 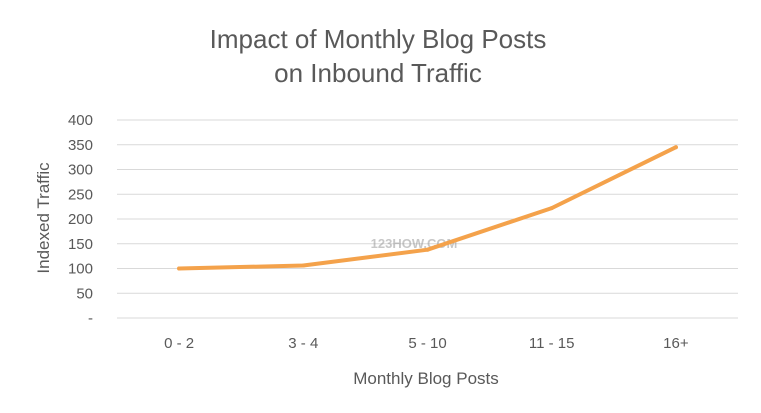 I want to click on y-tick-label-0: -, so click(x=90, y=318).